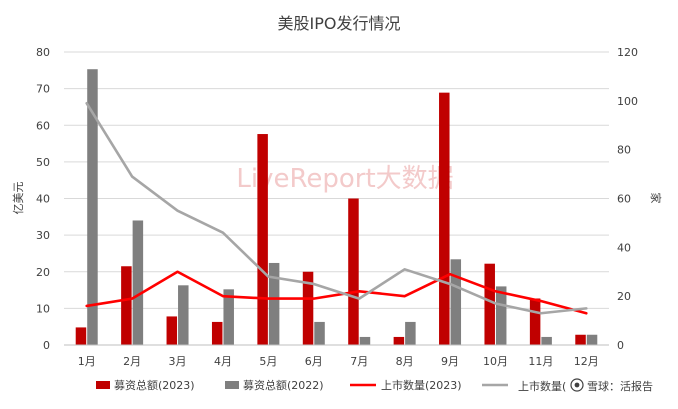  What do you see at coordinates (43, 272) in the screenshot?
I see `y-tick-left: 20` at bounding box center [43, 272].